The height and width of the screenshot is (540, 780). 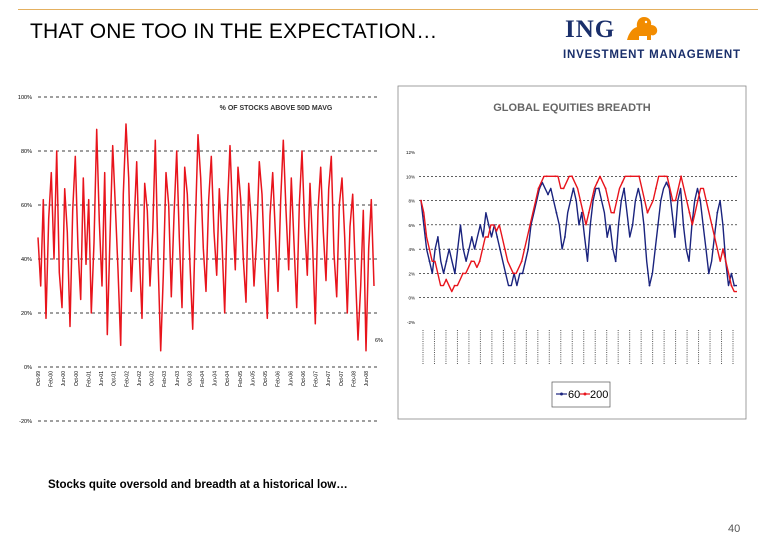 I want to click on x-tick-label: Feb-03, so click(x=165, y=379).